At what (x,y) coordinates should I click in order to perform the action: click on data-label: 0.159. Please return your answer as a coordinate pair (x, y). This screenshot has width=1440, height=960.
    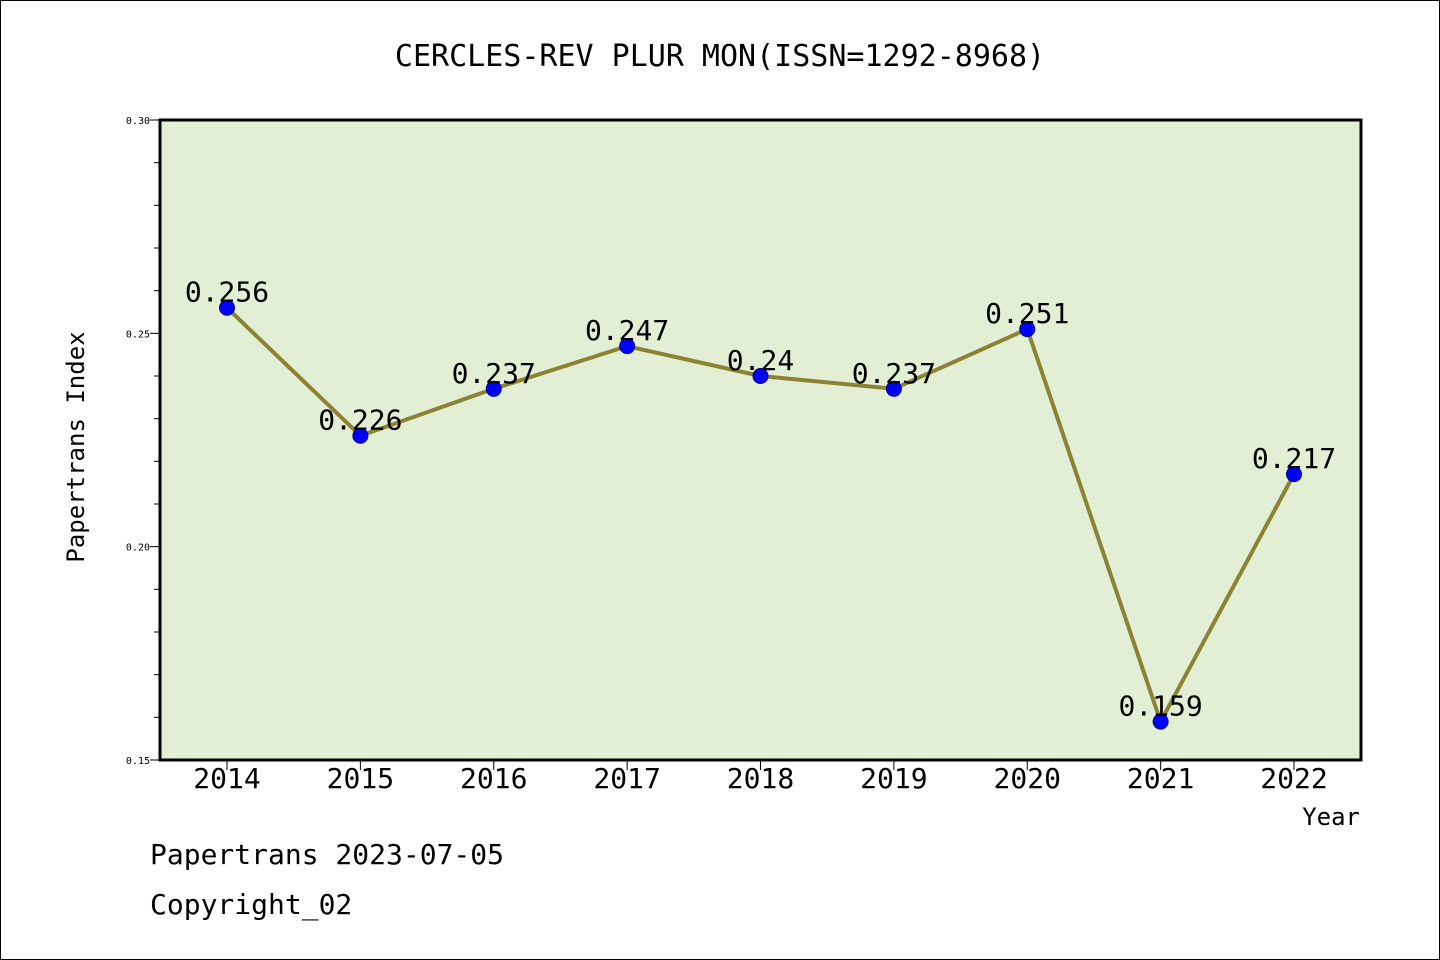
    Looking at the image, I should click on (1160, 706).